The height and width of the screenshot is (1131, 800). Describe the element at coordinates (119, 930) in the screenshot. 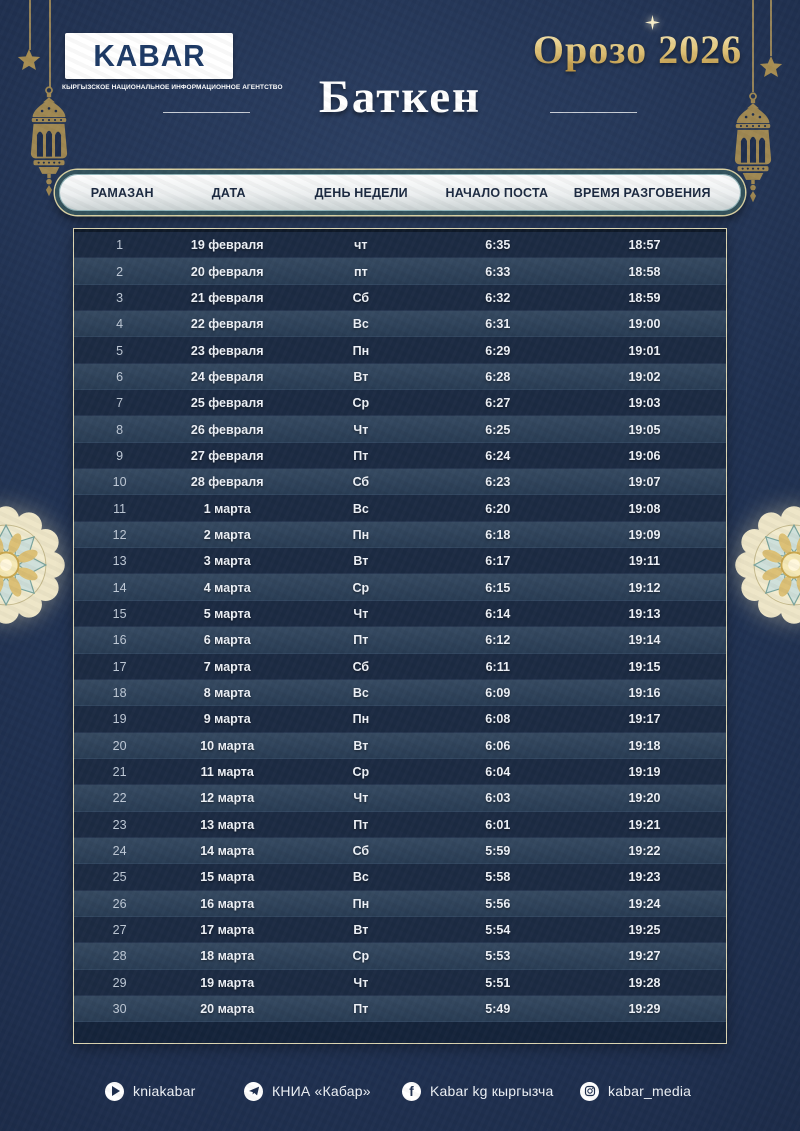

I see `ramazan-day-cell: 27` at that location.